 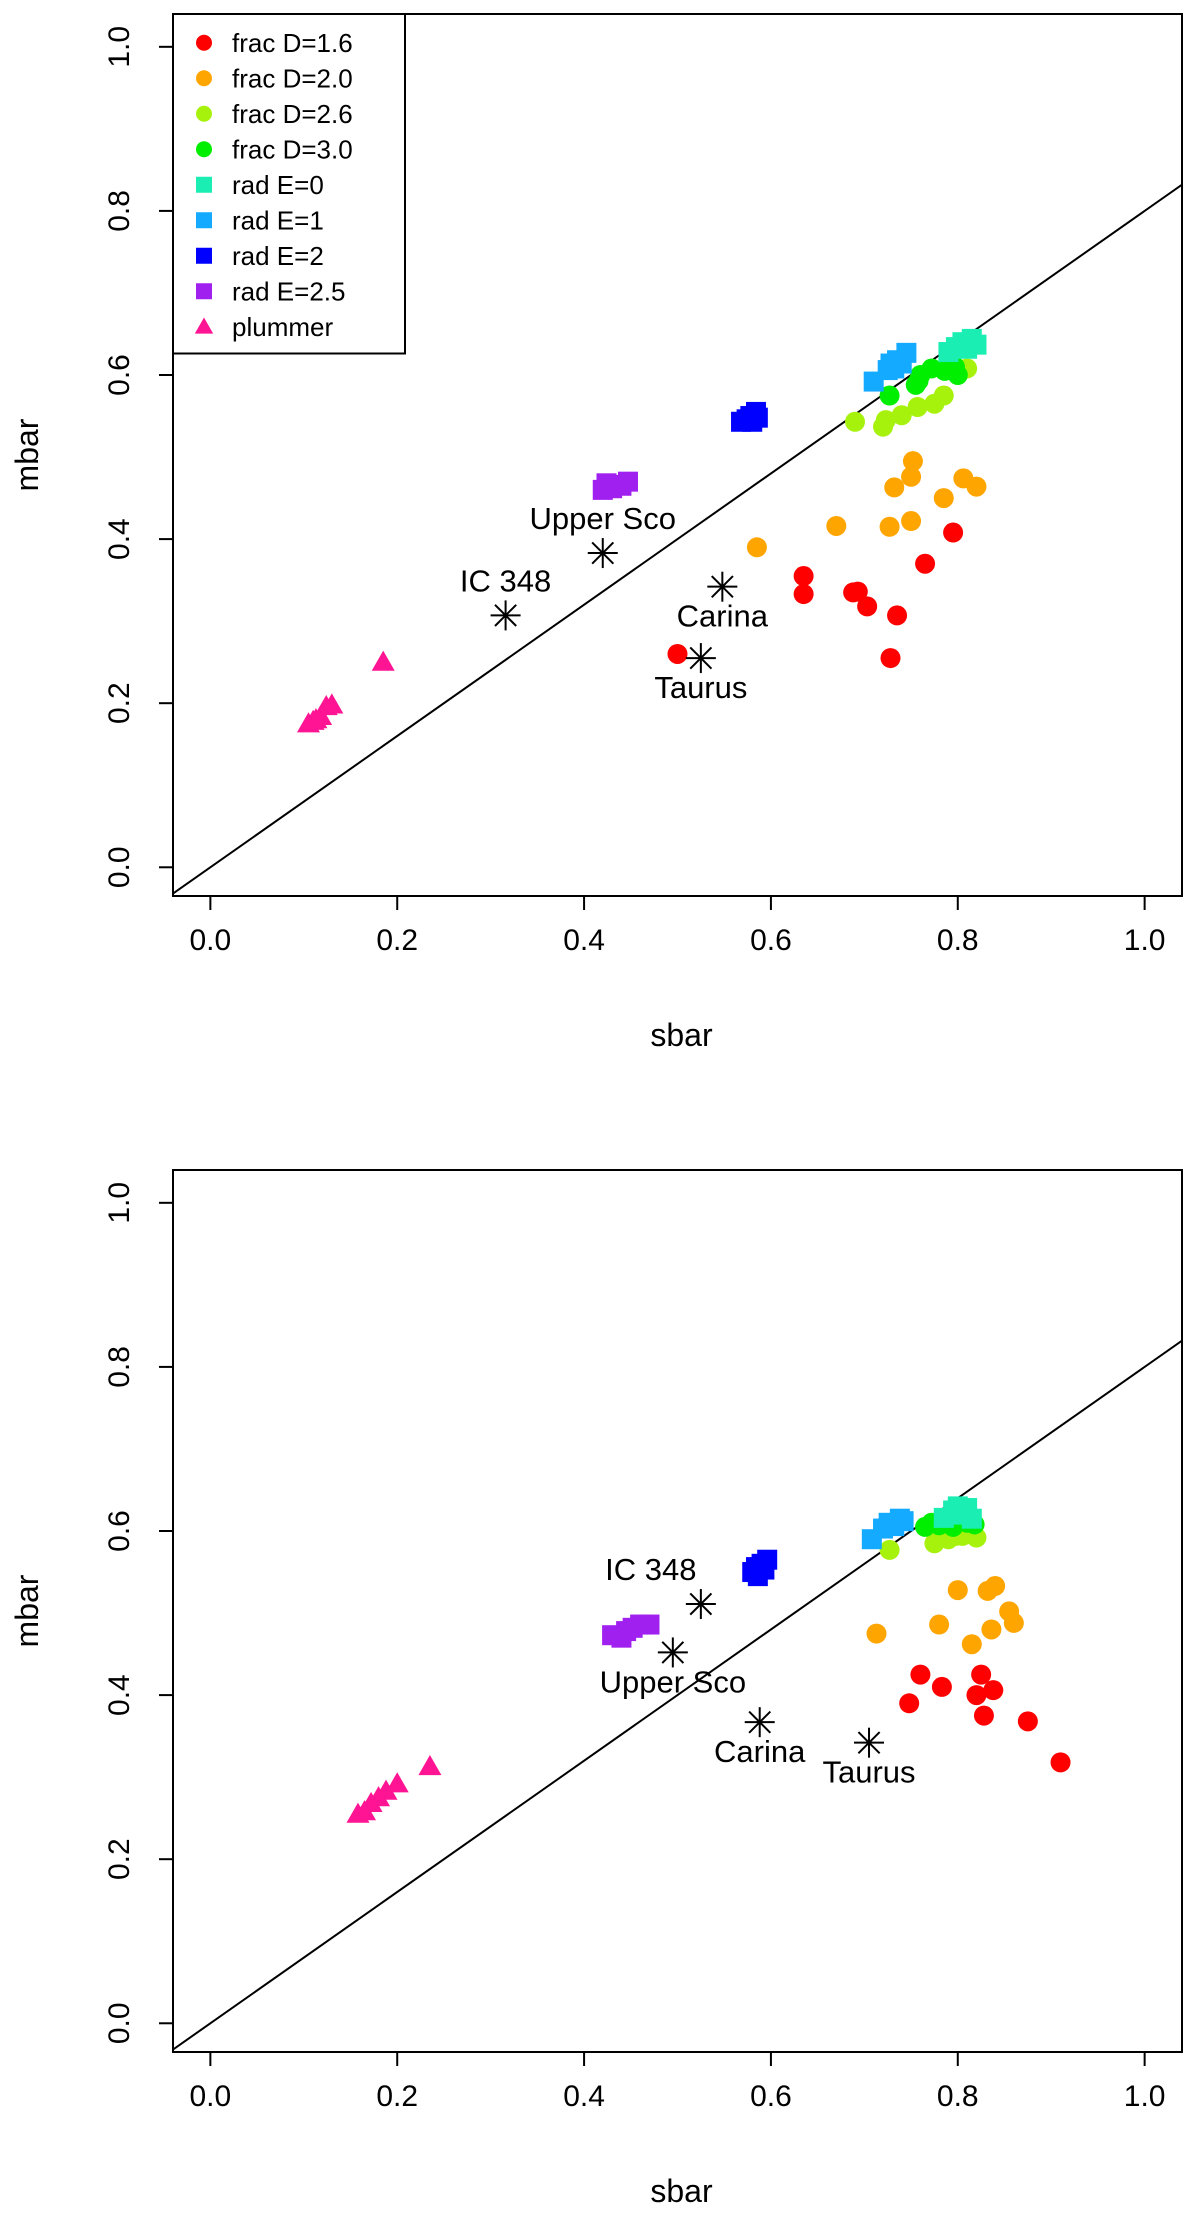 What do you see at coordinates (1145, 940) in the screenshot?
I see `x-tick-label: 1.0` at bounding box center [1145, 940].